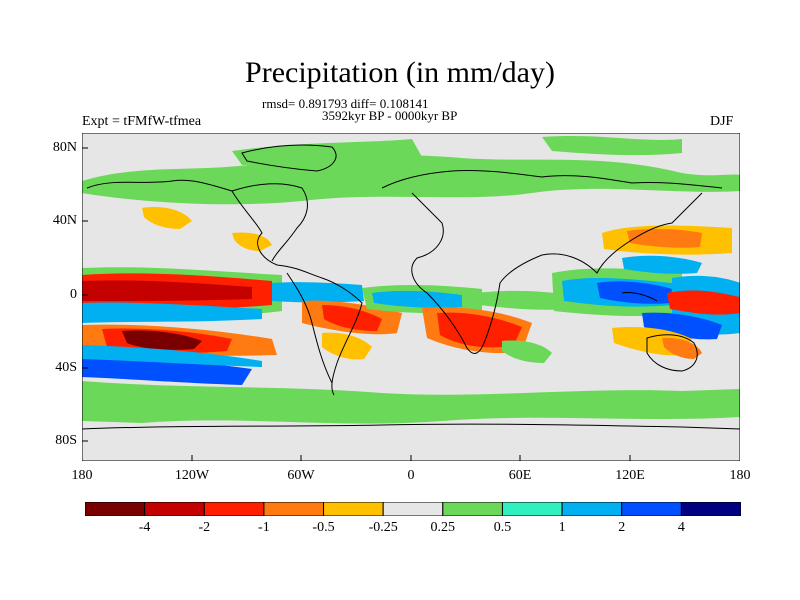  What do you see at coordinates (345, 103) in the screenshot?
I see `stats-text: rmsd= 0.891793 diff= 0.108141` at bounding box center [345, 103].